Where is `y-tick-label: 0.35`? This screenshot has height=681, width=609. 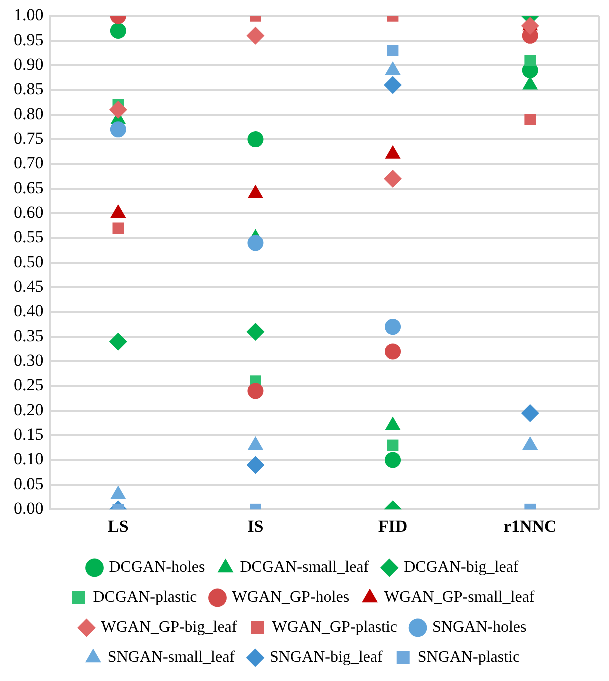
y-tick-label: 0.35 is located at coordinates (29, 336).